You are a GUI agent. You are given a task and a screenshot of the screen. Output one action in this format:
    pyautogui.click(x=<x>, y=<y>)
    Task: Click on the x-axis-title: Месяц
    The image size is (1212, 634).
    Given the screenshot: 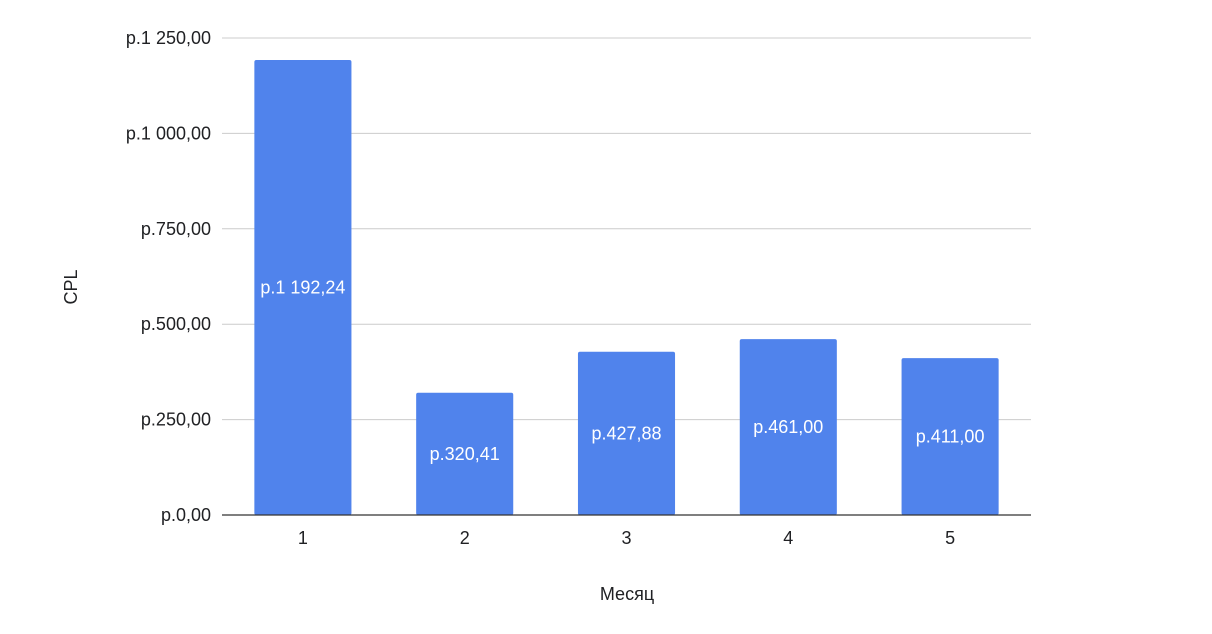 What is the action you would take?
    pyautogui.click(x=627, y=594)
    